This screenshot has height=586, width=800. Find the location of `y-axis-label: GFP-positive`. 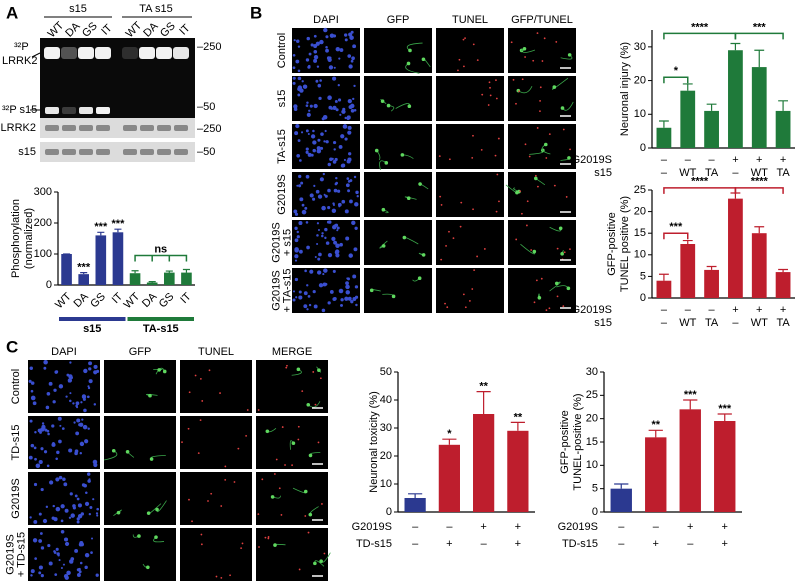

y-axis-label: GFP-positive is located at coordinates (565, 442).